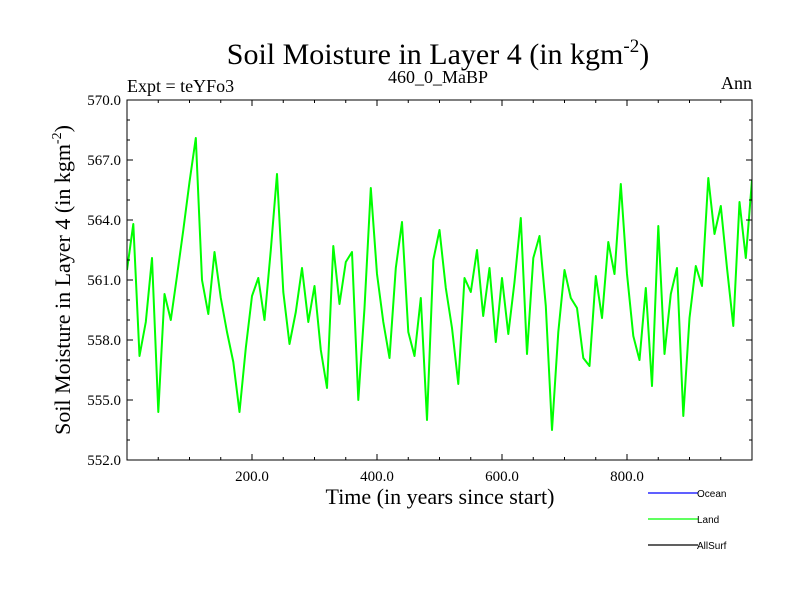 The height and width of the screenshot is (600, 800). I want to click on period-label: 460_0_MaBP, so click(438, 77).